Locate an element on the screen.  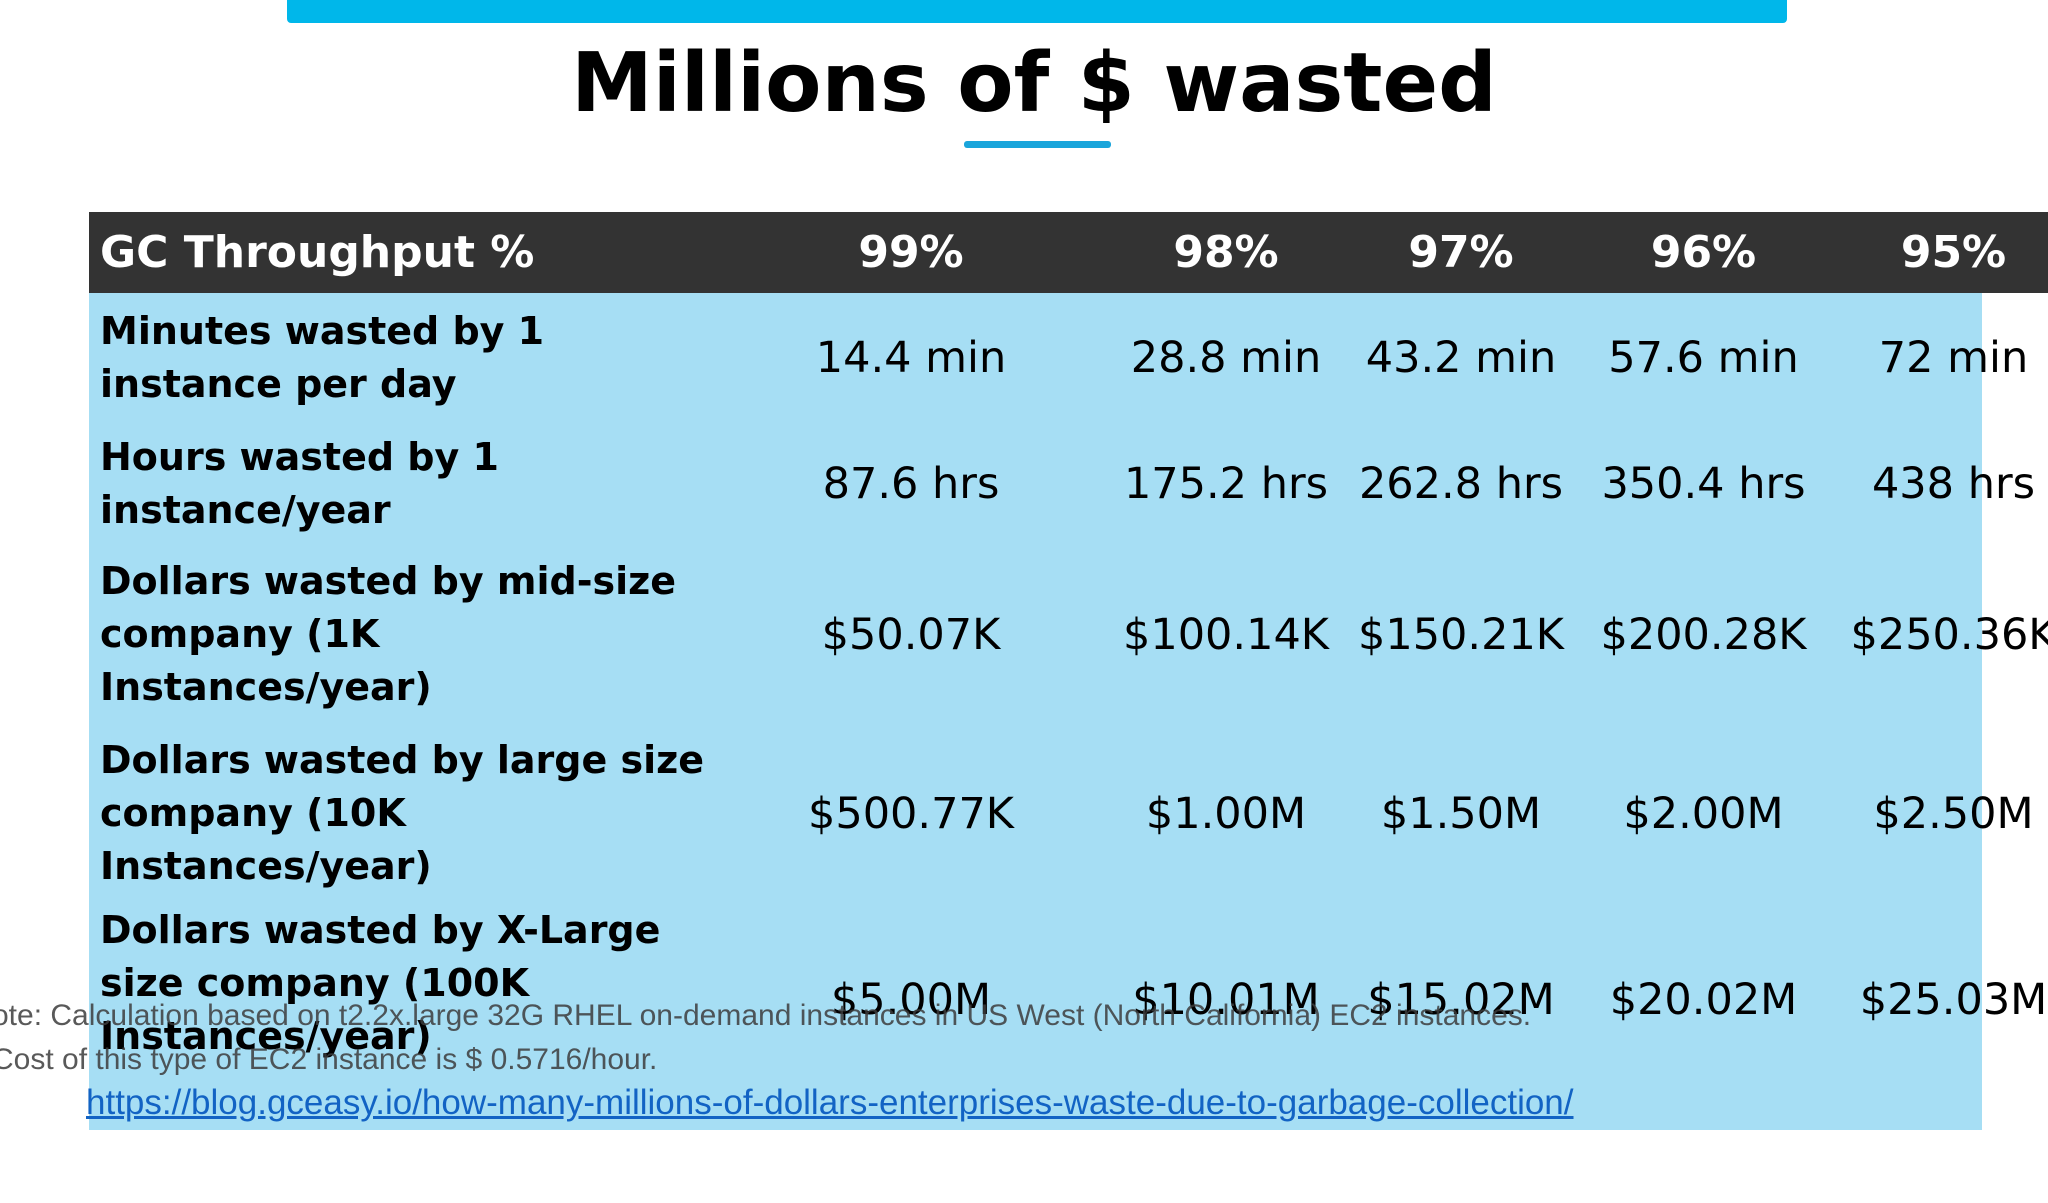
table-cell: 28.8 min is located at coordinates (1226, 358).